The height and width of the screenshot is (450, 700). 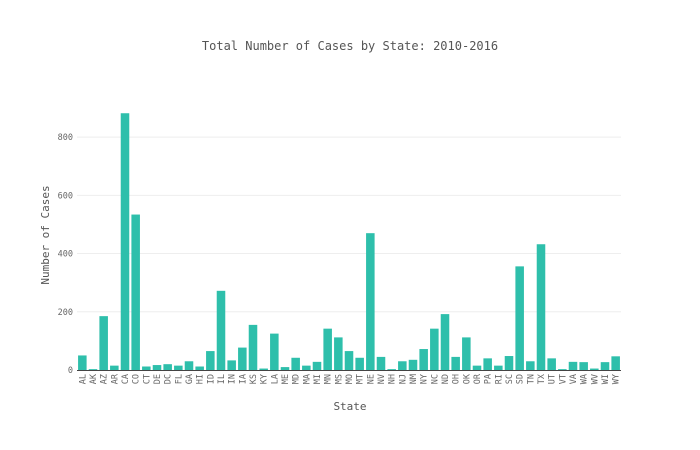 What do you see at coordinates (553, 379) in the screenshot?
I see `x-tick-label: UT` at bounding box center [553, 379].